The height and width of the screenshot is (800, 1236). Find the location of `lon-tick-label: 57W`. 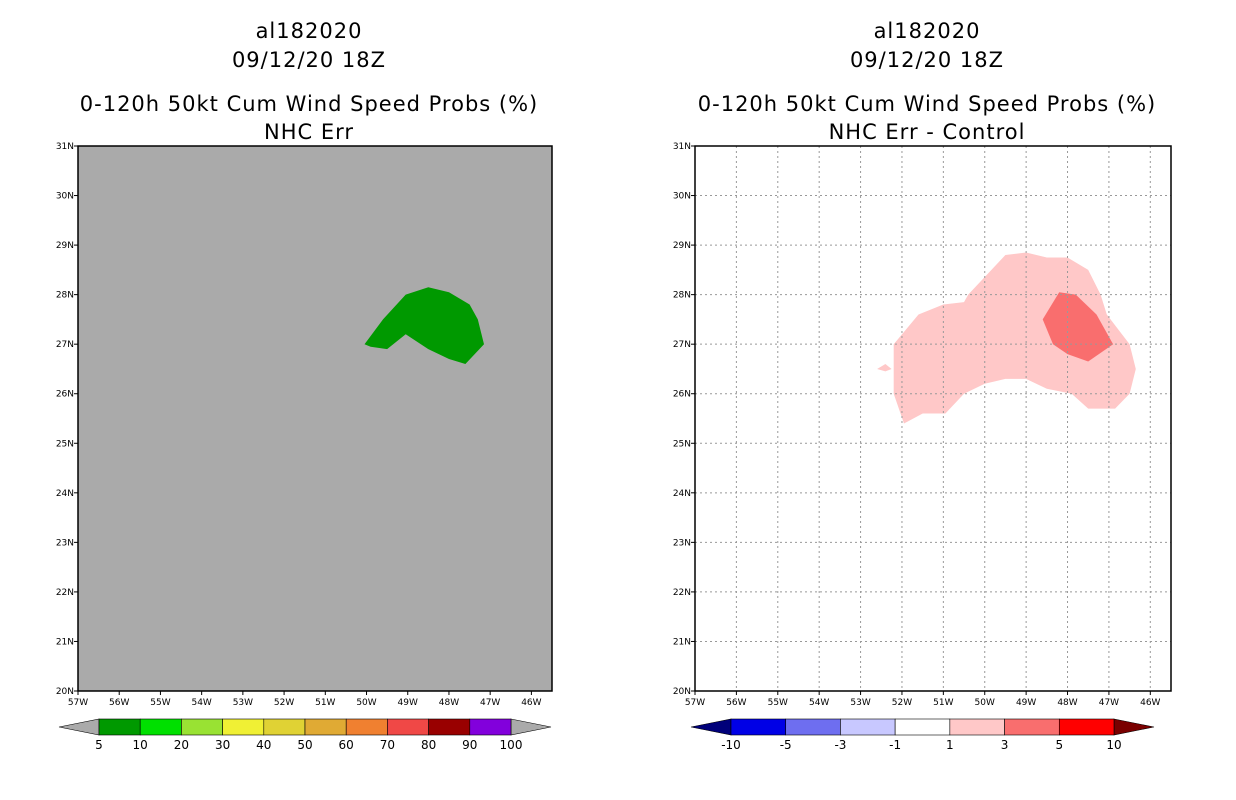

lon-tick-label: 57W is located at coordinates (695, 703).